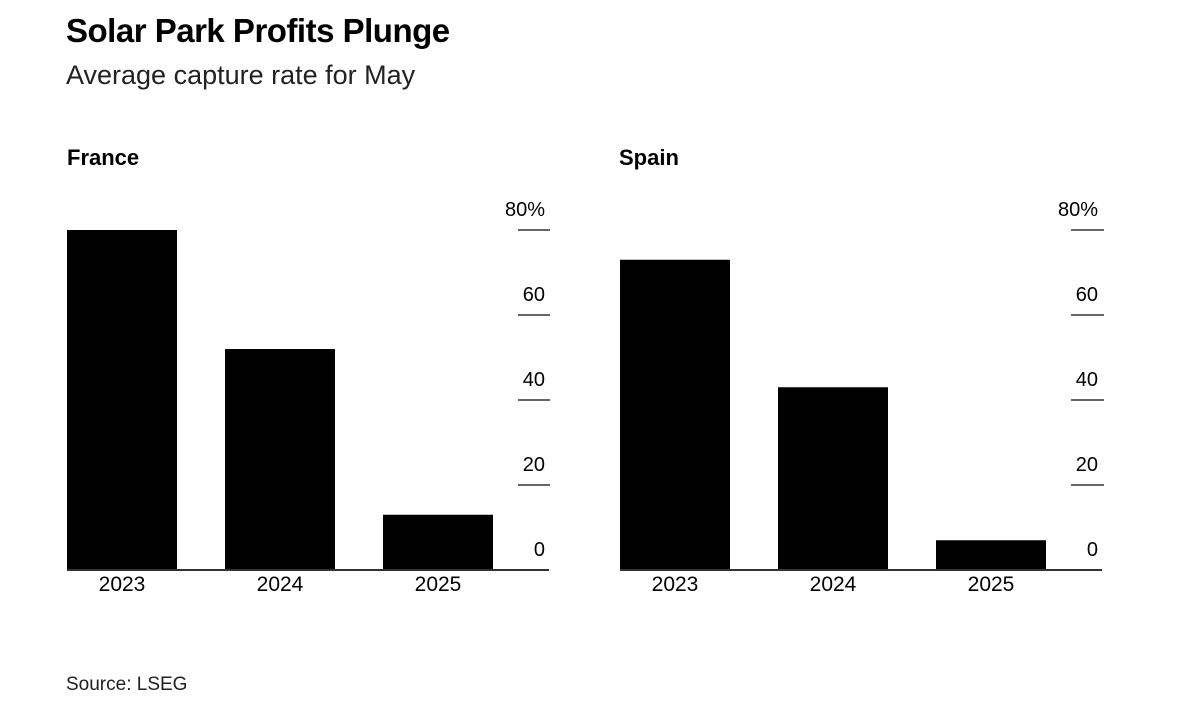 This screenshot has height=715, width=1179. I want to click on spain-bar-2023, so click(675, 414).